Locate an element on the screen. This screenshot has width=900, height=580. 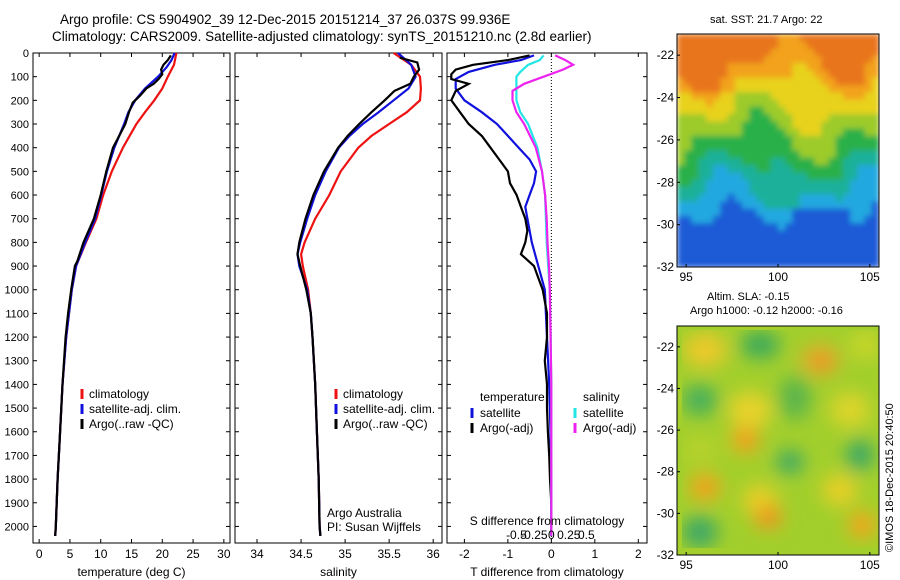
diff-series-line is located at coordinates (503, 295).